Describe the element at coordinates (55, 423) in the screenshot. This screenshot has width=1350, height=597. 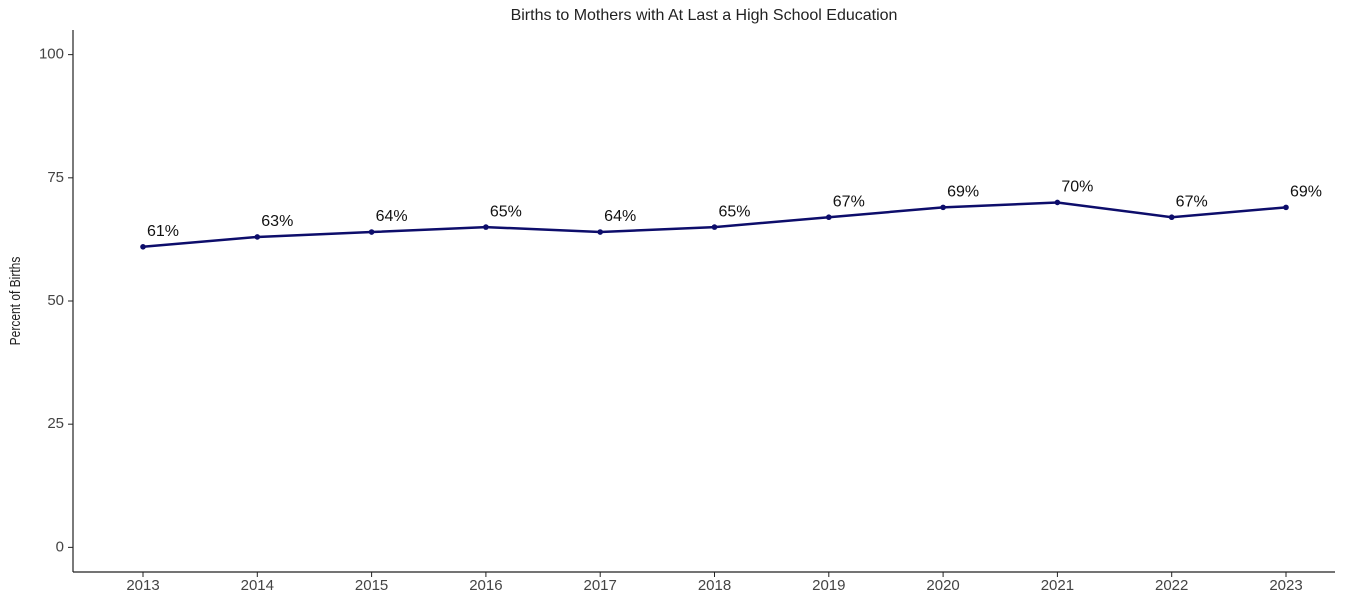
I see `y-tick-label: 25` at that location.